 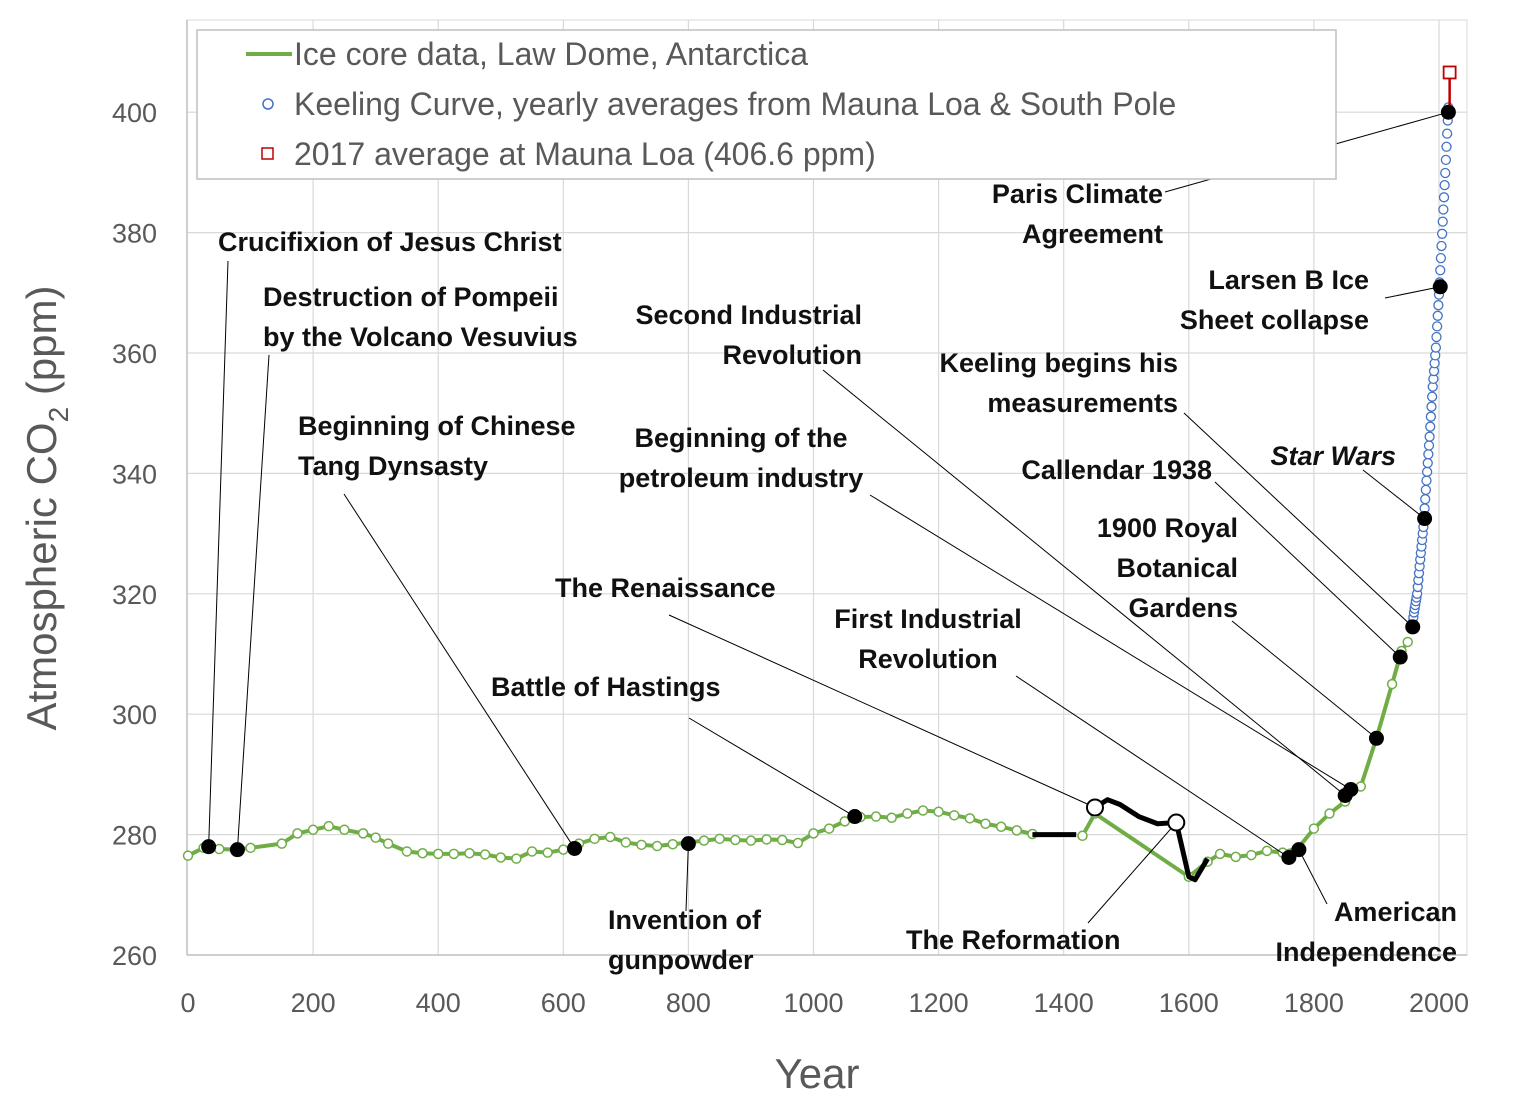 I want to click on legend-mauna-label: 2017 average at Mauna Loa (406.6 ppm), so click(x=585, y=154).